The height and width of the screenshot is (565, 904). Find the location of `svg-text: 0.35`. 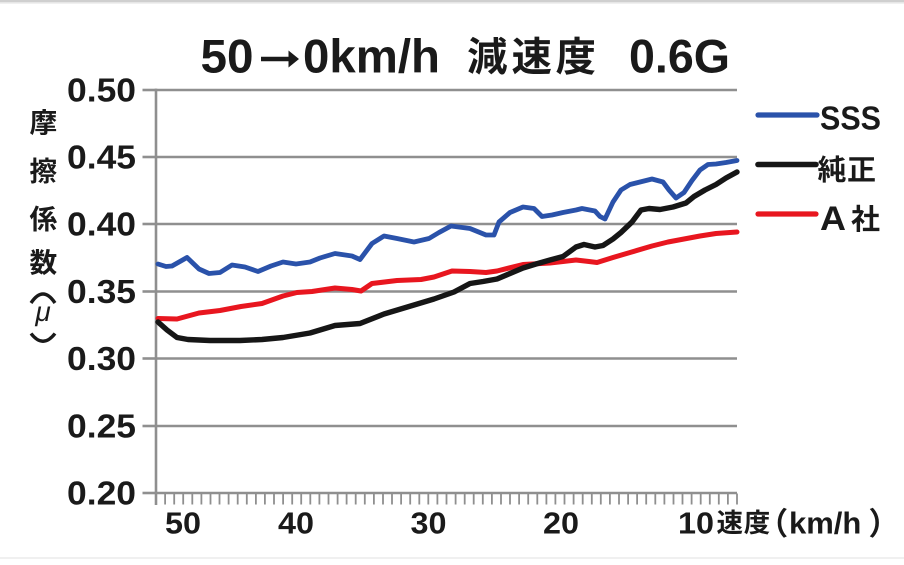

svg-text: 0.35 is located at coordinates (101, 291).